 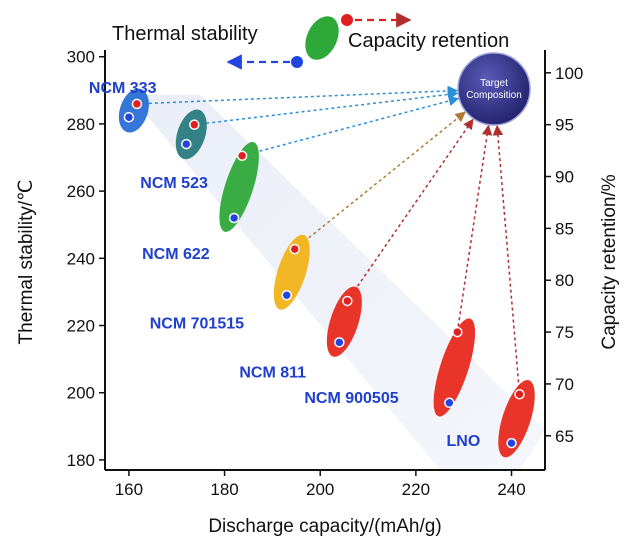 What do you see at coordinates (81, 57) in the screenshot?
I see `y-left-tick-label: 300` at bounding box center [81, 57].